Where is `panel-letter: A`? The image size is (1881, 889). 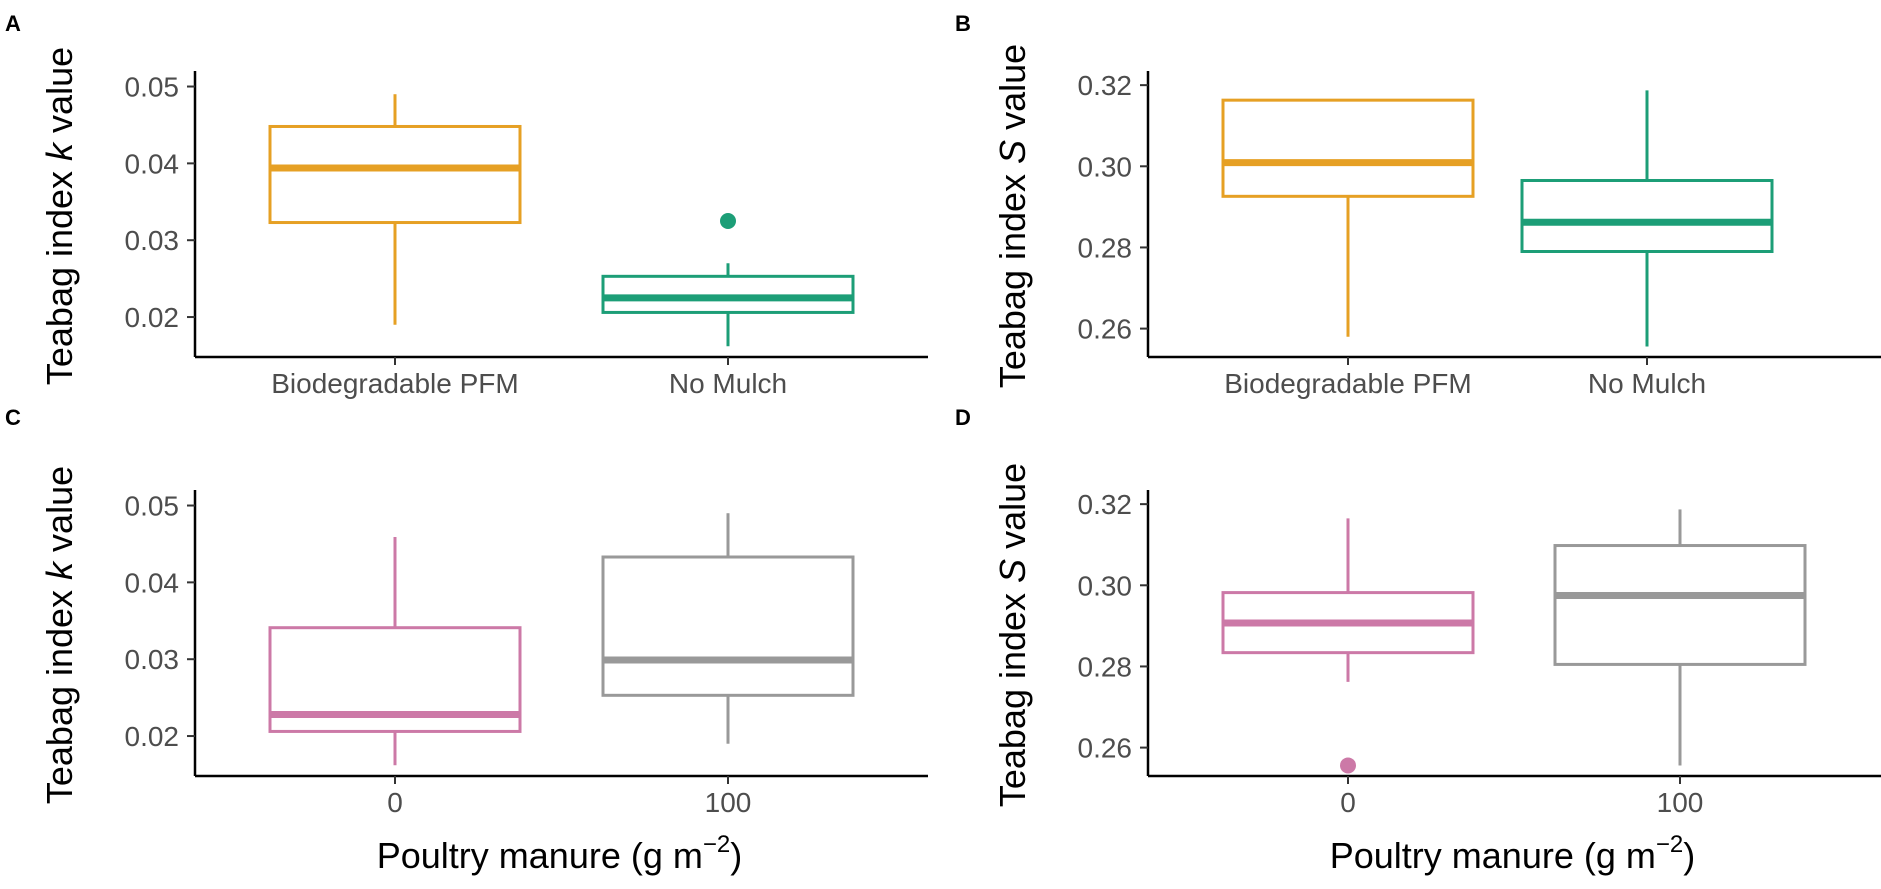 panel-letter: A is located at coordinates (13, 23).